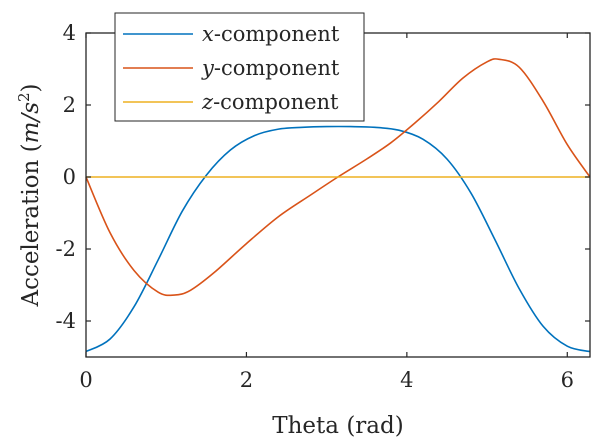 The height and width of the screenshot is (442, 598). What do you see at coordinates (66, 321) in the screenshot?
I see `y-tick-label: -4` at bounding box center [66, 321].